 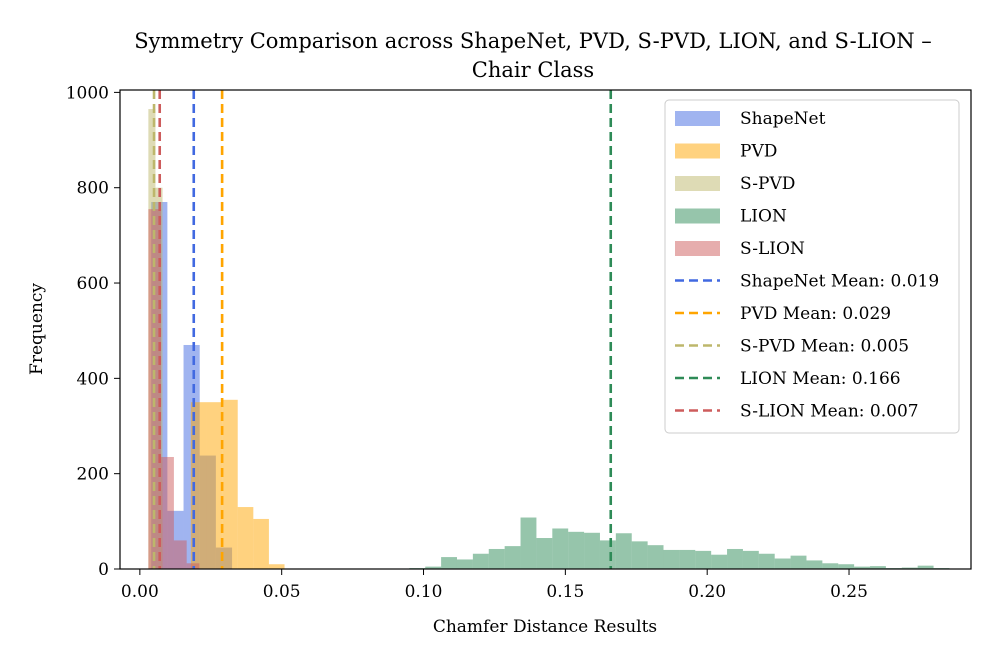 I want to click on x-tick-label: 0.25, so click(x=849, y=592).